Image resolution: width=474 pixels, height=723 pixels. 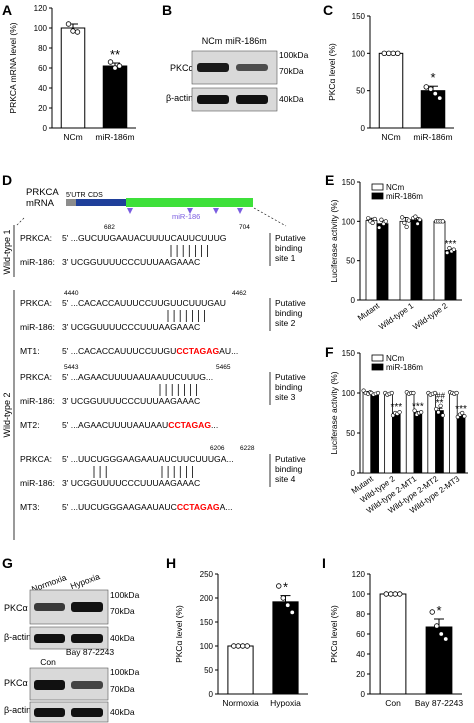 I want to click on position-label: 704, so click(x=244, y=227).